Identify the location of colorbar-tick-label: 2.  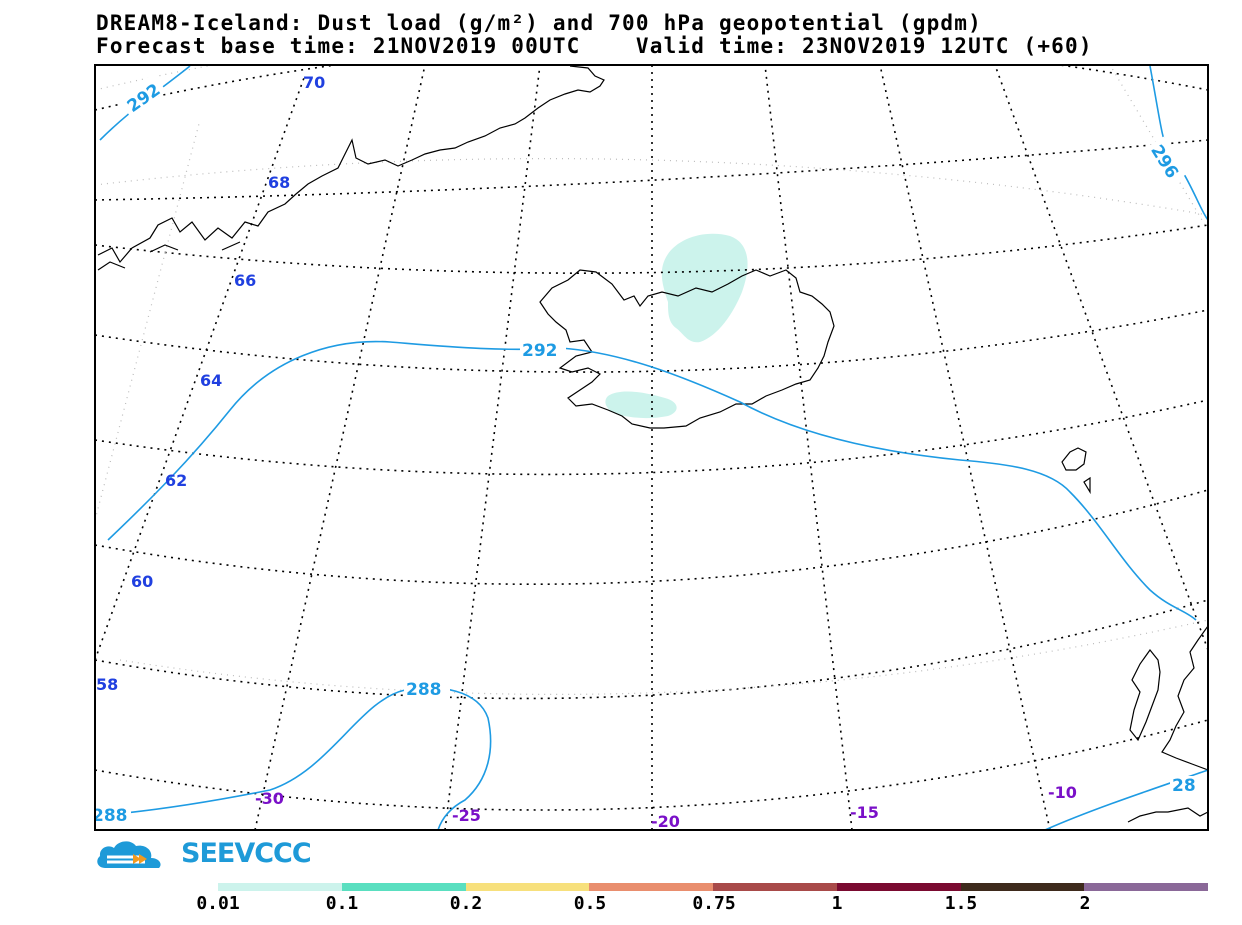
(1085, 903).